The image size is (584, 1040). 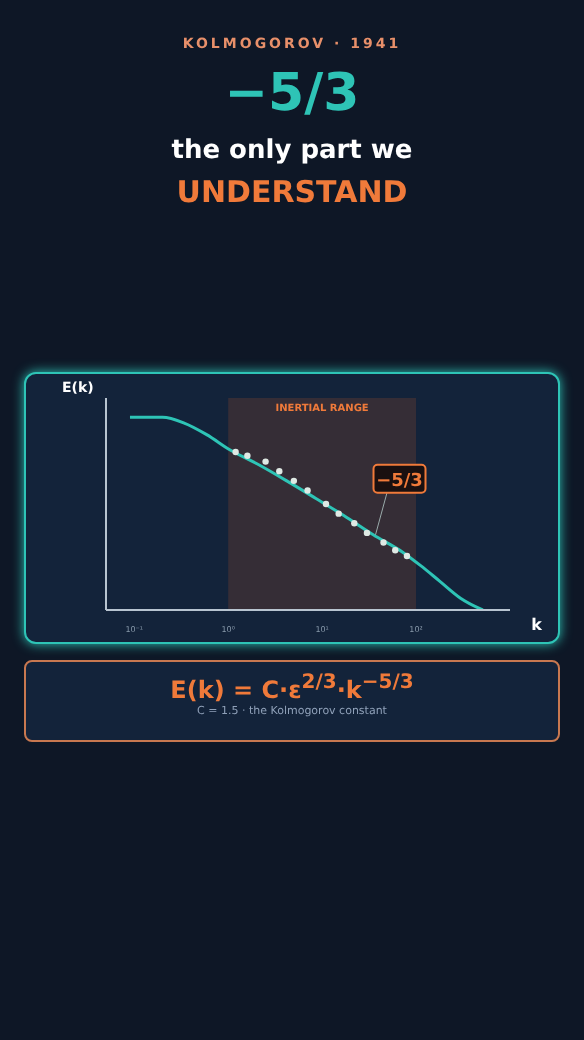 I want to click on x-axis-title: k, so click(x=537, y=625).